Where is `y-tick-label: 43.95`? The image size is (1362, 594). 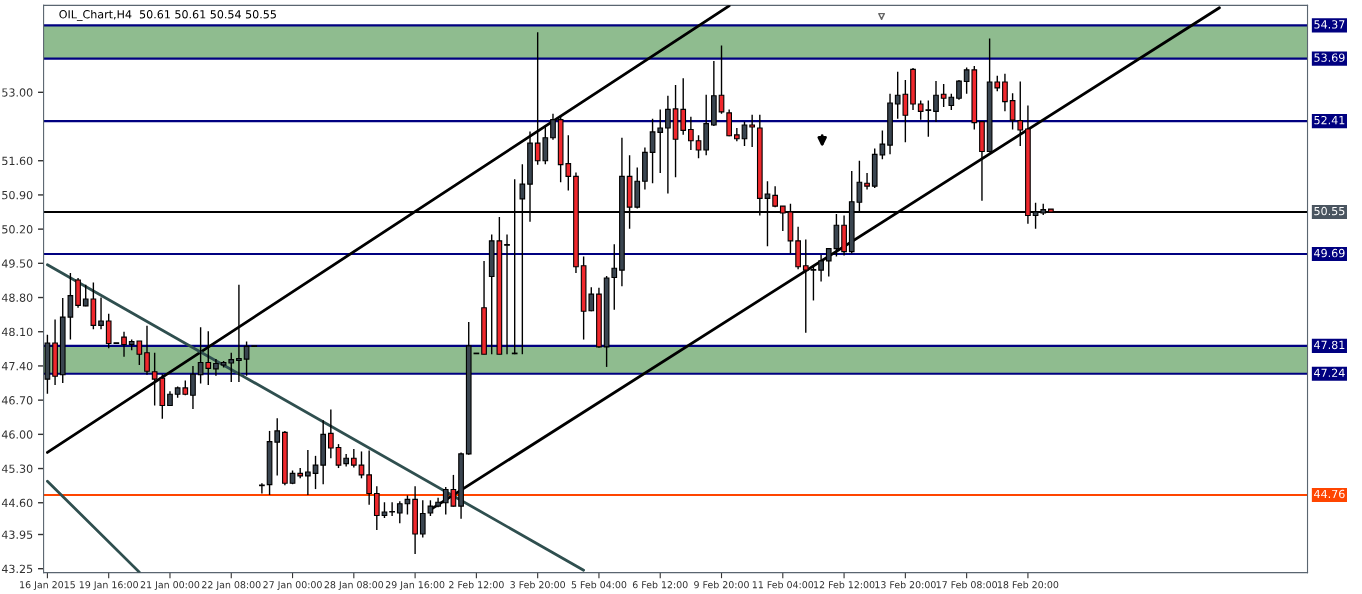 y-tick-label: 43.95 is located at coordinates (17, 534).